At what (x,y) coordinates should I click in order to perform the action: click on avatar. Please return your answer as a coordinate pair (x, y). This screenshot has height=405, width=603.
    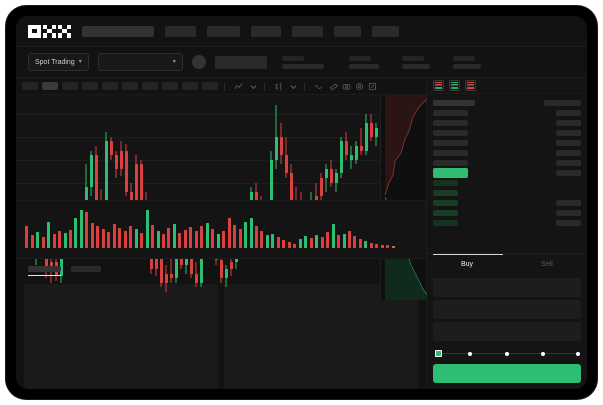
    Looking at the image, I should click on (198, 62).